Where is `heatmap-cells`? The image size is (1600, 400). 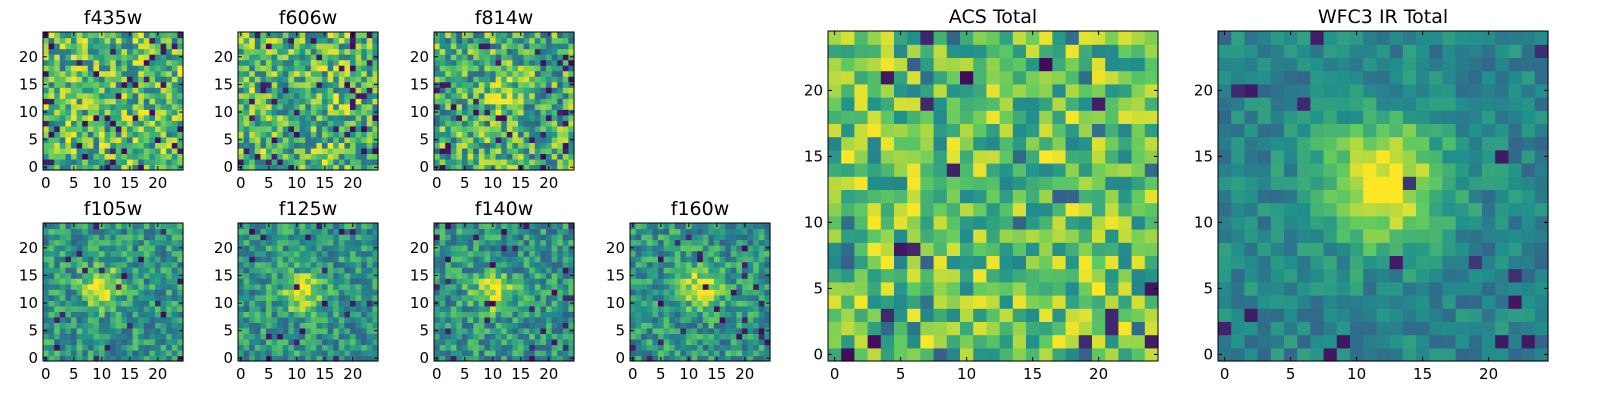 heatmap-cells is located at coordinates (504, 292).